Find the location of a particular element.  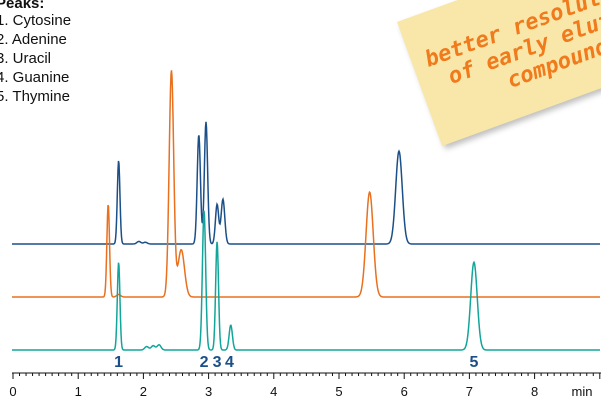

x-axis: 0 1 2 3 4 5 6 7 8 min is located at coordinates (305, 385).